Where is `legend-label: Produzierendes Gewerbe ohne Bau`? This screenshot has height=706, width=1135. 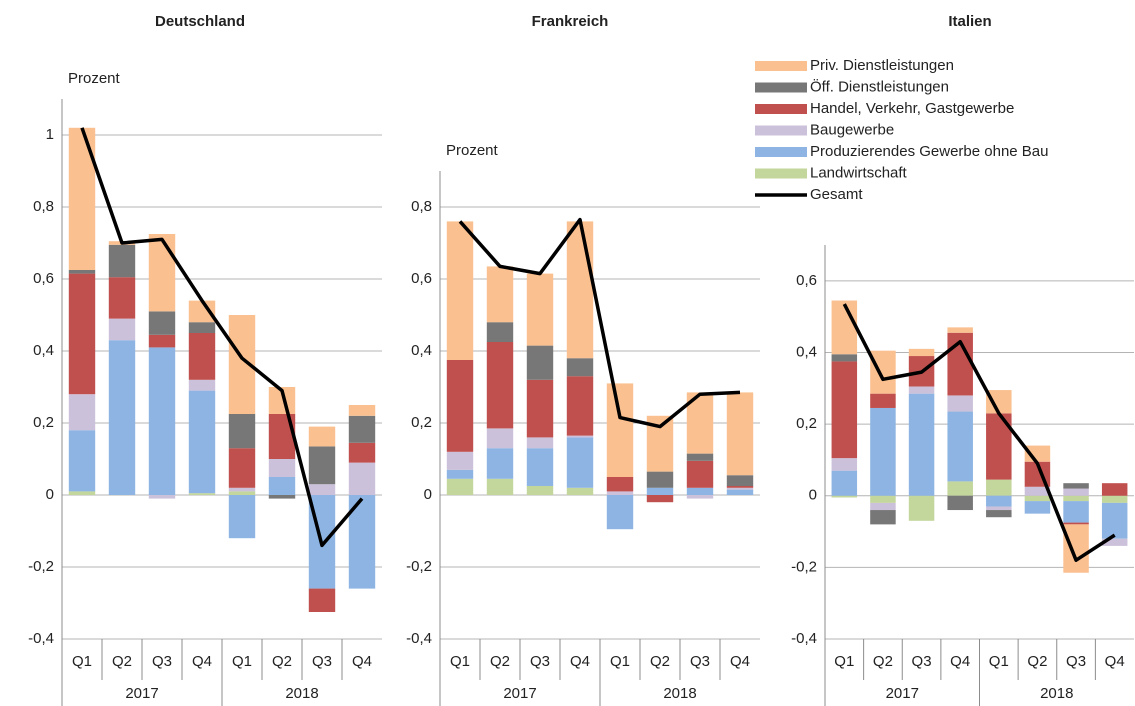 legend-label: Produzierendes Gewerbe ohne Bau is located at coordinates (929, 151).